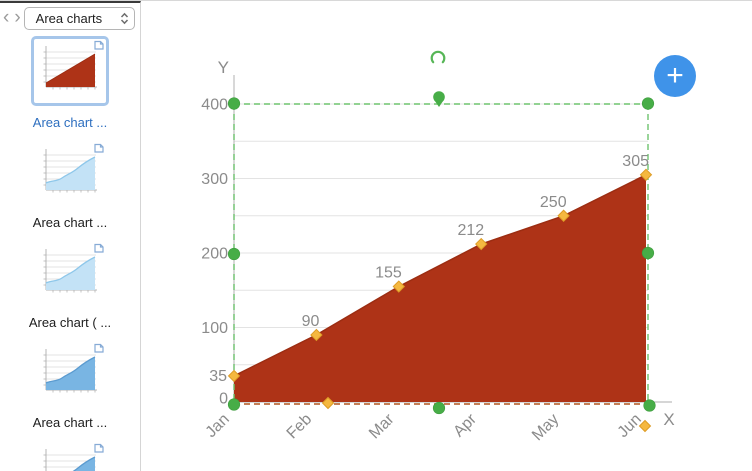 This screenshot has height=471, width=752. I want to click on y-tick-label: 400, so click(214, 105).